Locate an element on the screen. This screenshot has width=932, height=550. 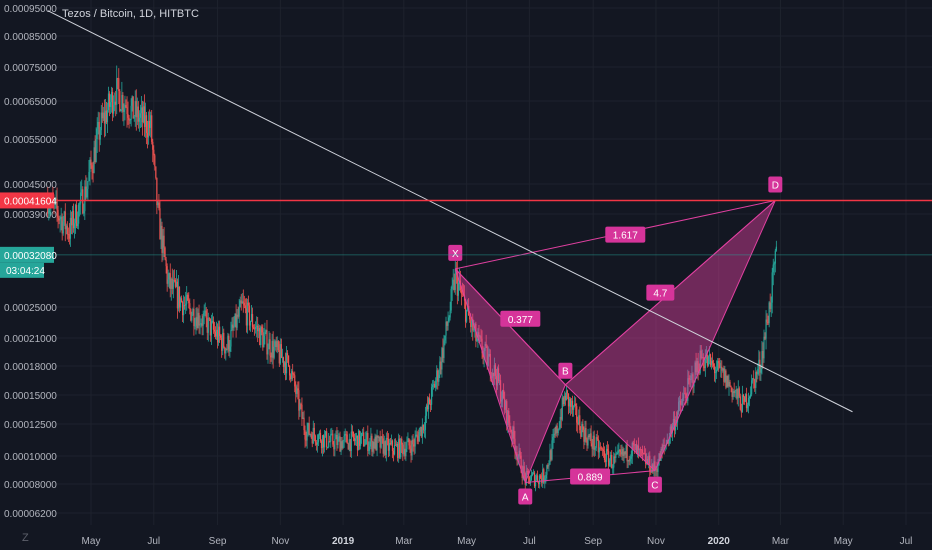
pattern-point-badge is located at coordinates (654, 484).